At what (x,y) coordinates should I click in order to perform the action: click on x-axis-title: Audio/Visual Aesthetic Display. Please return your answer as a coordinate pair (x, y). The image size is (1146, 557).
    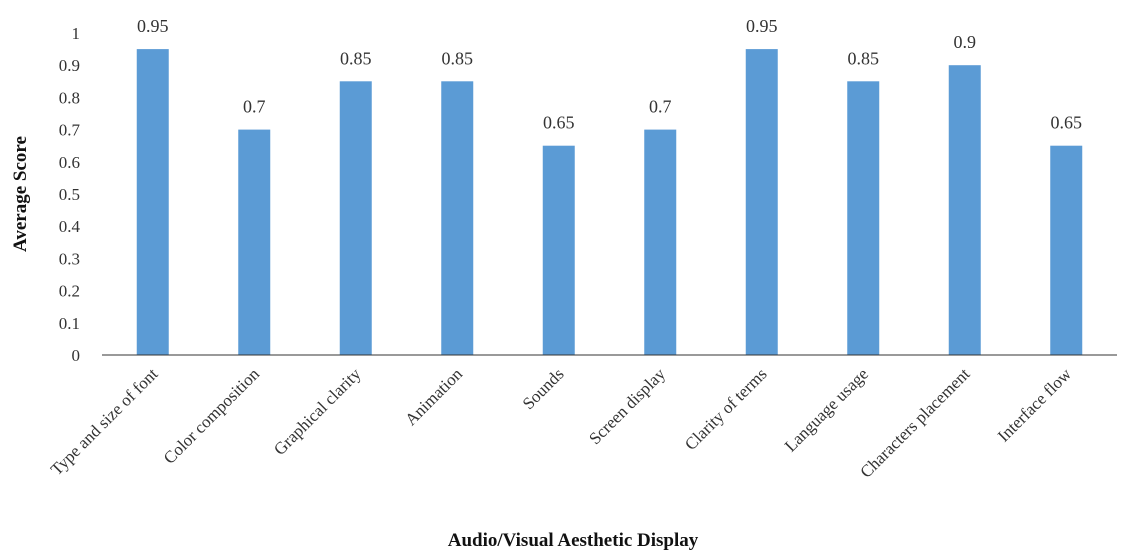
    Looking at the image, I should click on (573, 540).